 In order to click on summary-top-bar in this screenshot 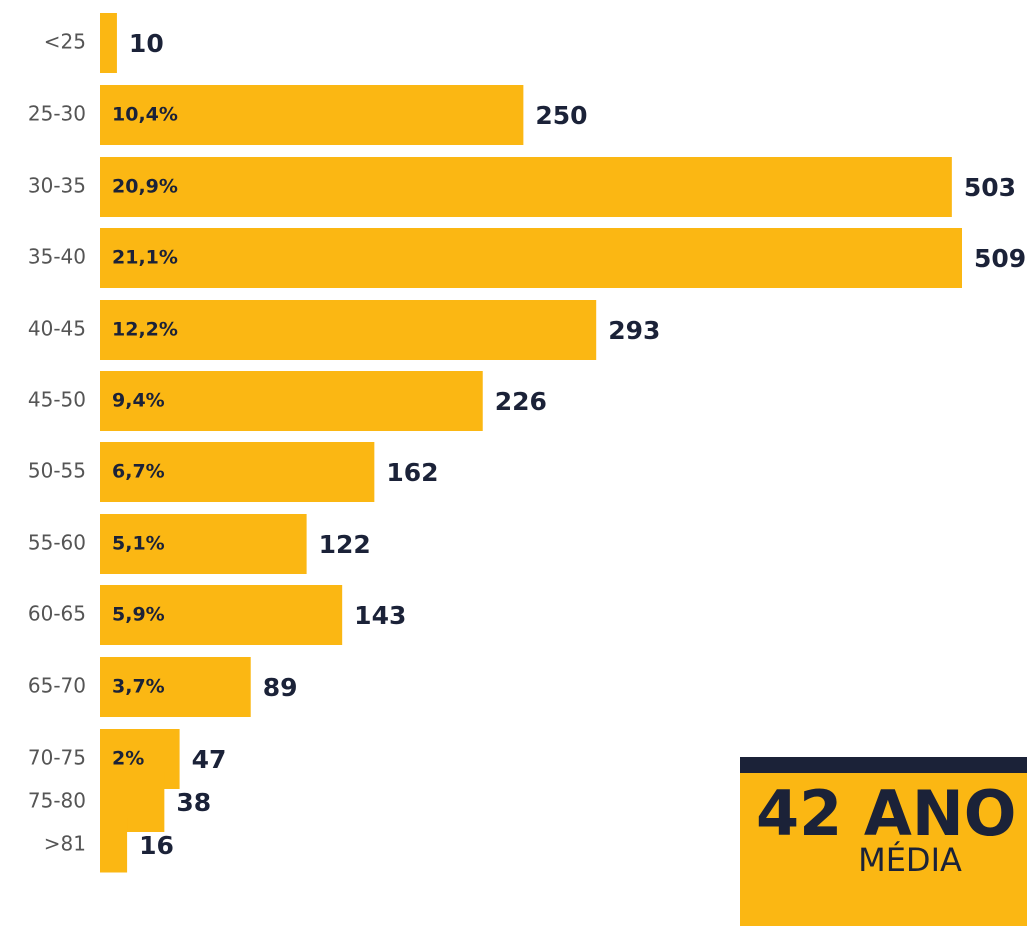, I will do `click(883, 765)`.